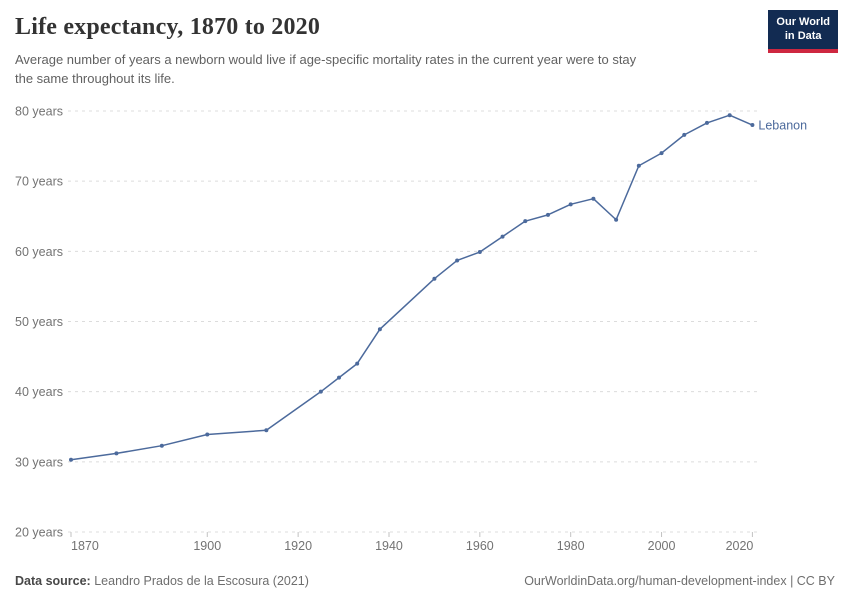 Image resolution: width=850 pixels, height=600 pixels. I want to click on y-tick-label: 70 years, so click(39, 182).